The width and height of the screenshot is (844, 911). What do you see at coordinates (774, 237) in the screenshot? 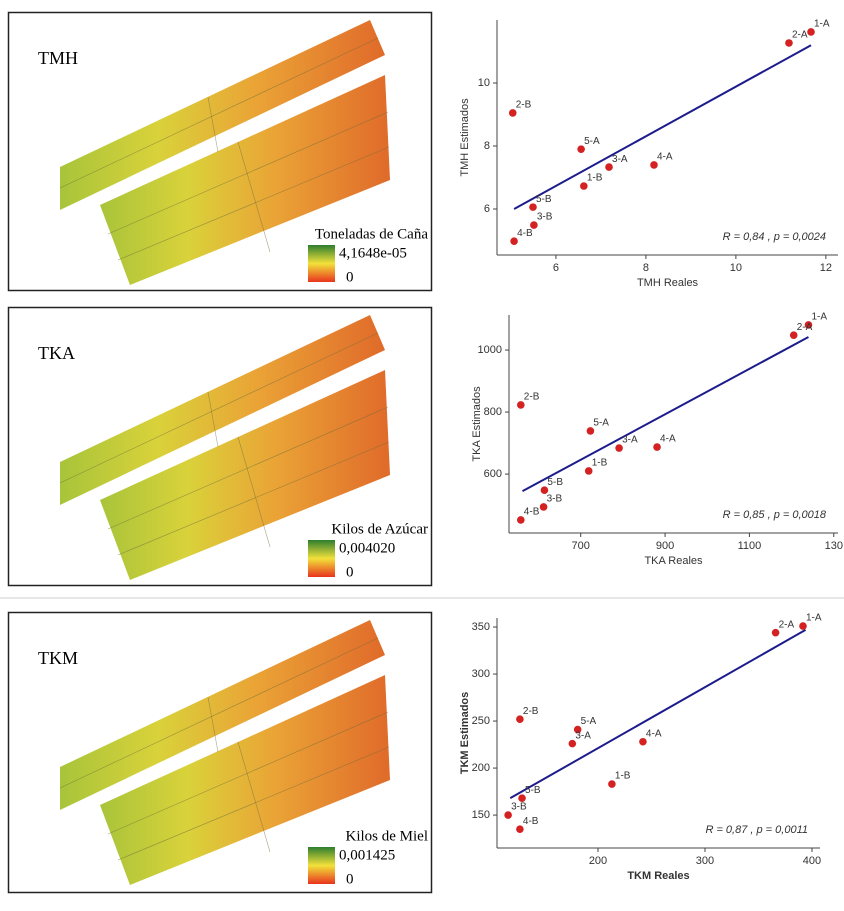
I see `annotation: R = 0,84 , p = 0,0024` at bounding box center [774, 237].